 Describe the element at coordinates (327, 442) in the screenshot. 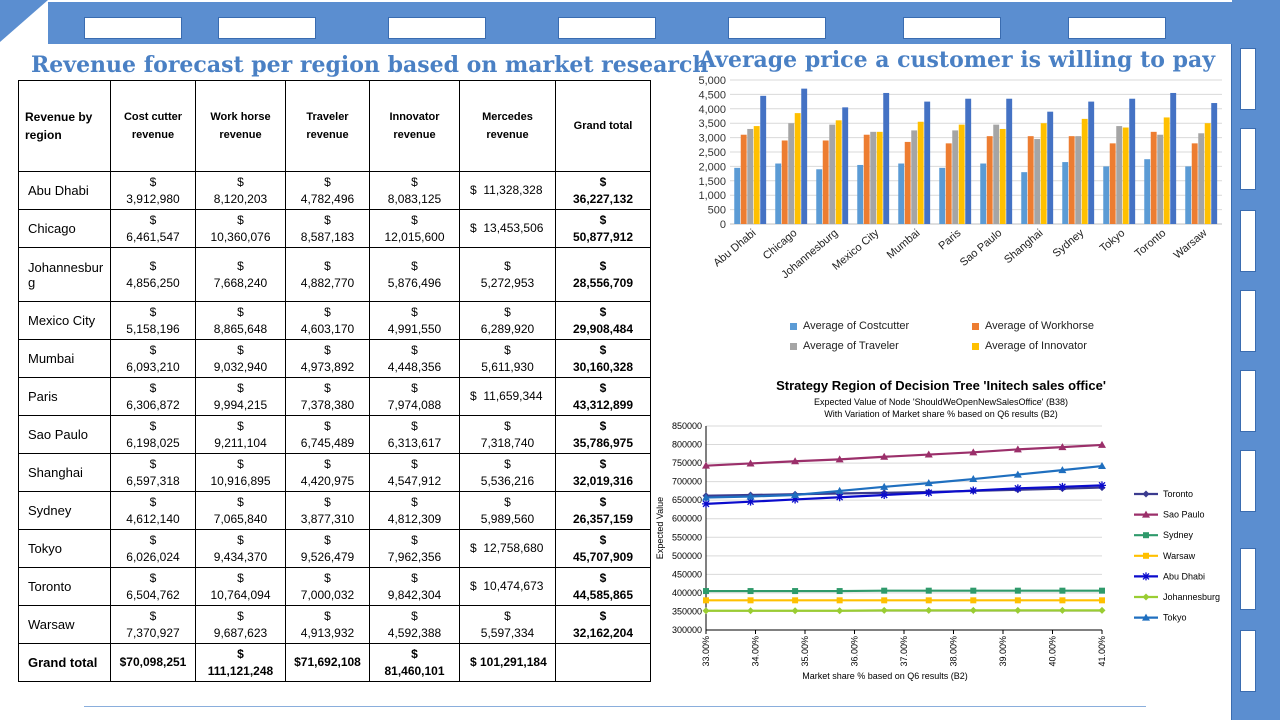

I see `value-text: 6,745,489` at that location.